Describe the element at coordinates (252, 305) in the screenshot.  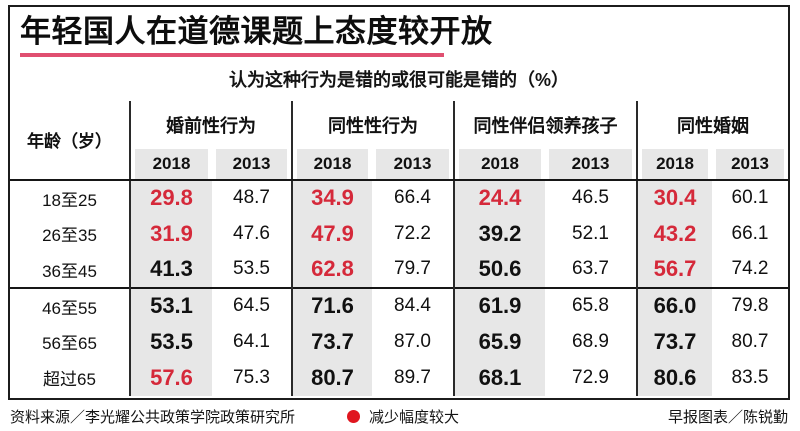
I see `value-cell: 64.5` at that location.